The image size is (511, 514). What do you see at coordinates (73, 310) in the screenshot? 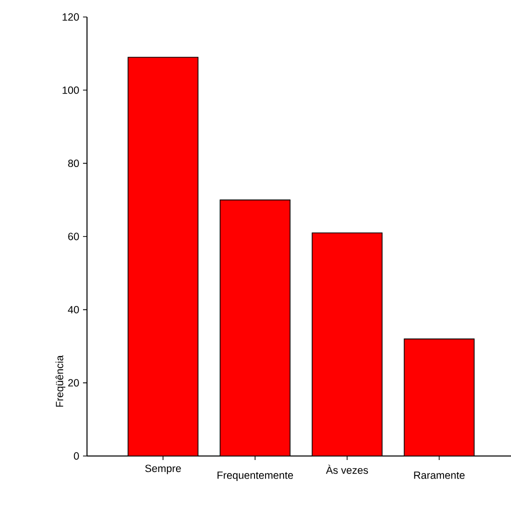
I see `y-tick-label: 40` at bounding box center [73, 310].